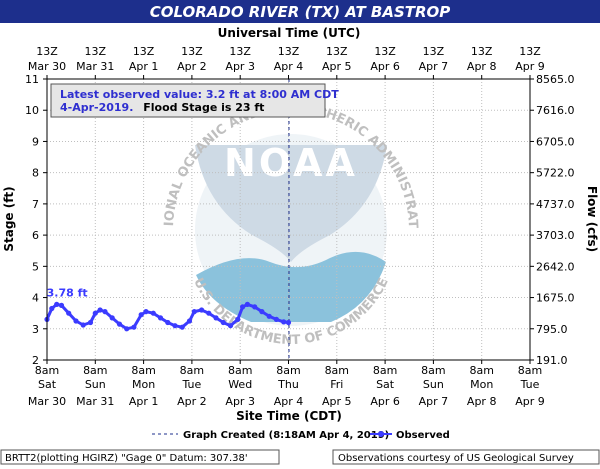  Describe the element at coordinates (203, 107) in the screenshot. I see `flood-stage-text: Flood Stage is 23 ft` at that location.